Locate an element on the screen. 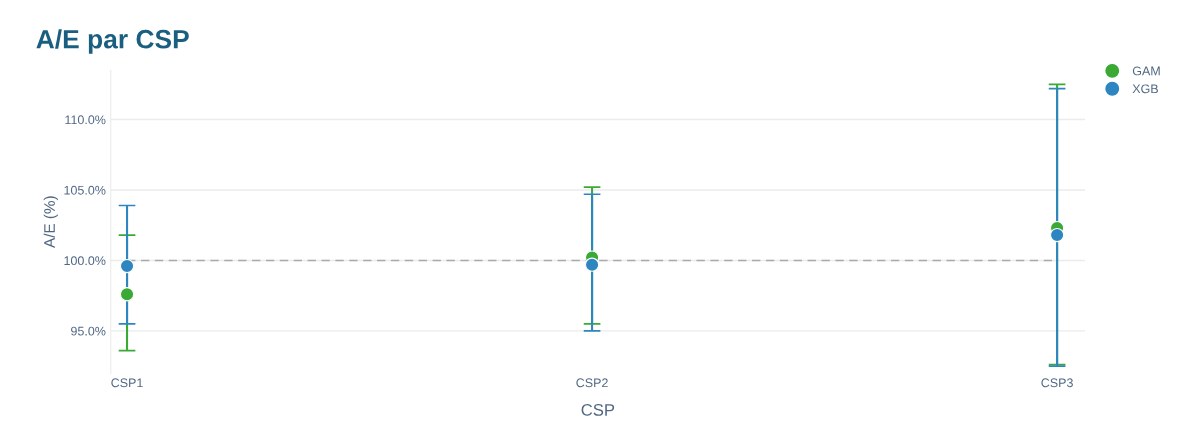 Image resolution: width=1191 pixels, height=439 pixels. y-tick-label: 95.0% is located at coordinates (88, 331).